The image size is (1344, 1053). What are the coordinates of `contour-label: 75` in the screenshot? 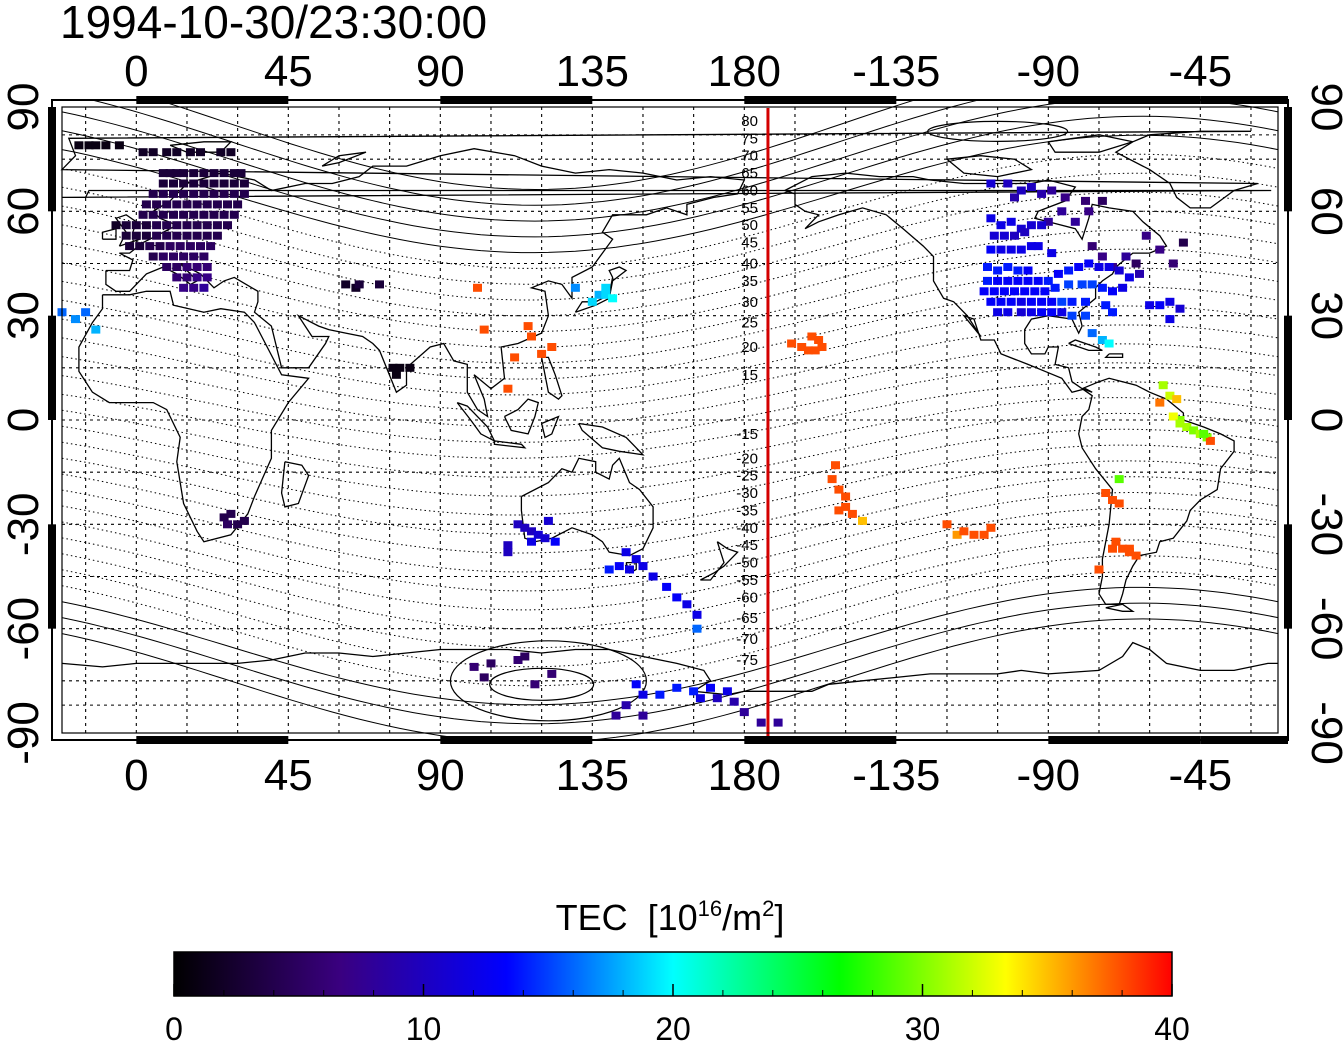 It's located at (749, 138).